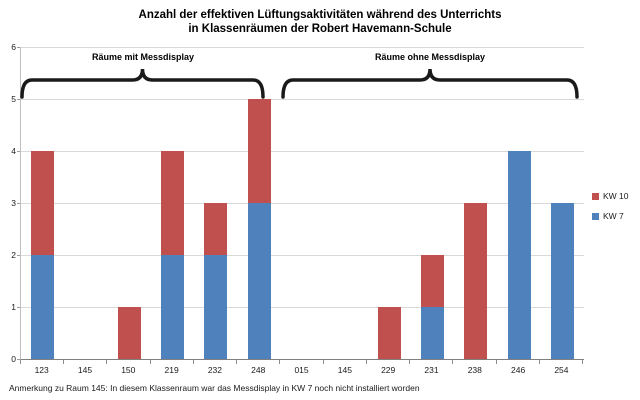 This screenshot has height=400, width=640. I want to click on legend-label: KW 7, so click(613, 216).